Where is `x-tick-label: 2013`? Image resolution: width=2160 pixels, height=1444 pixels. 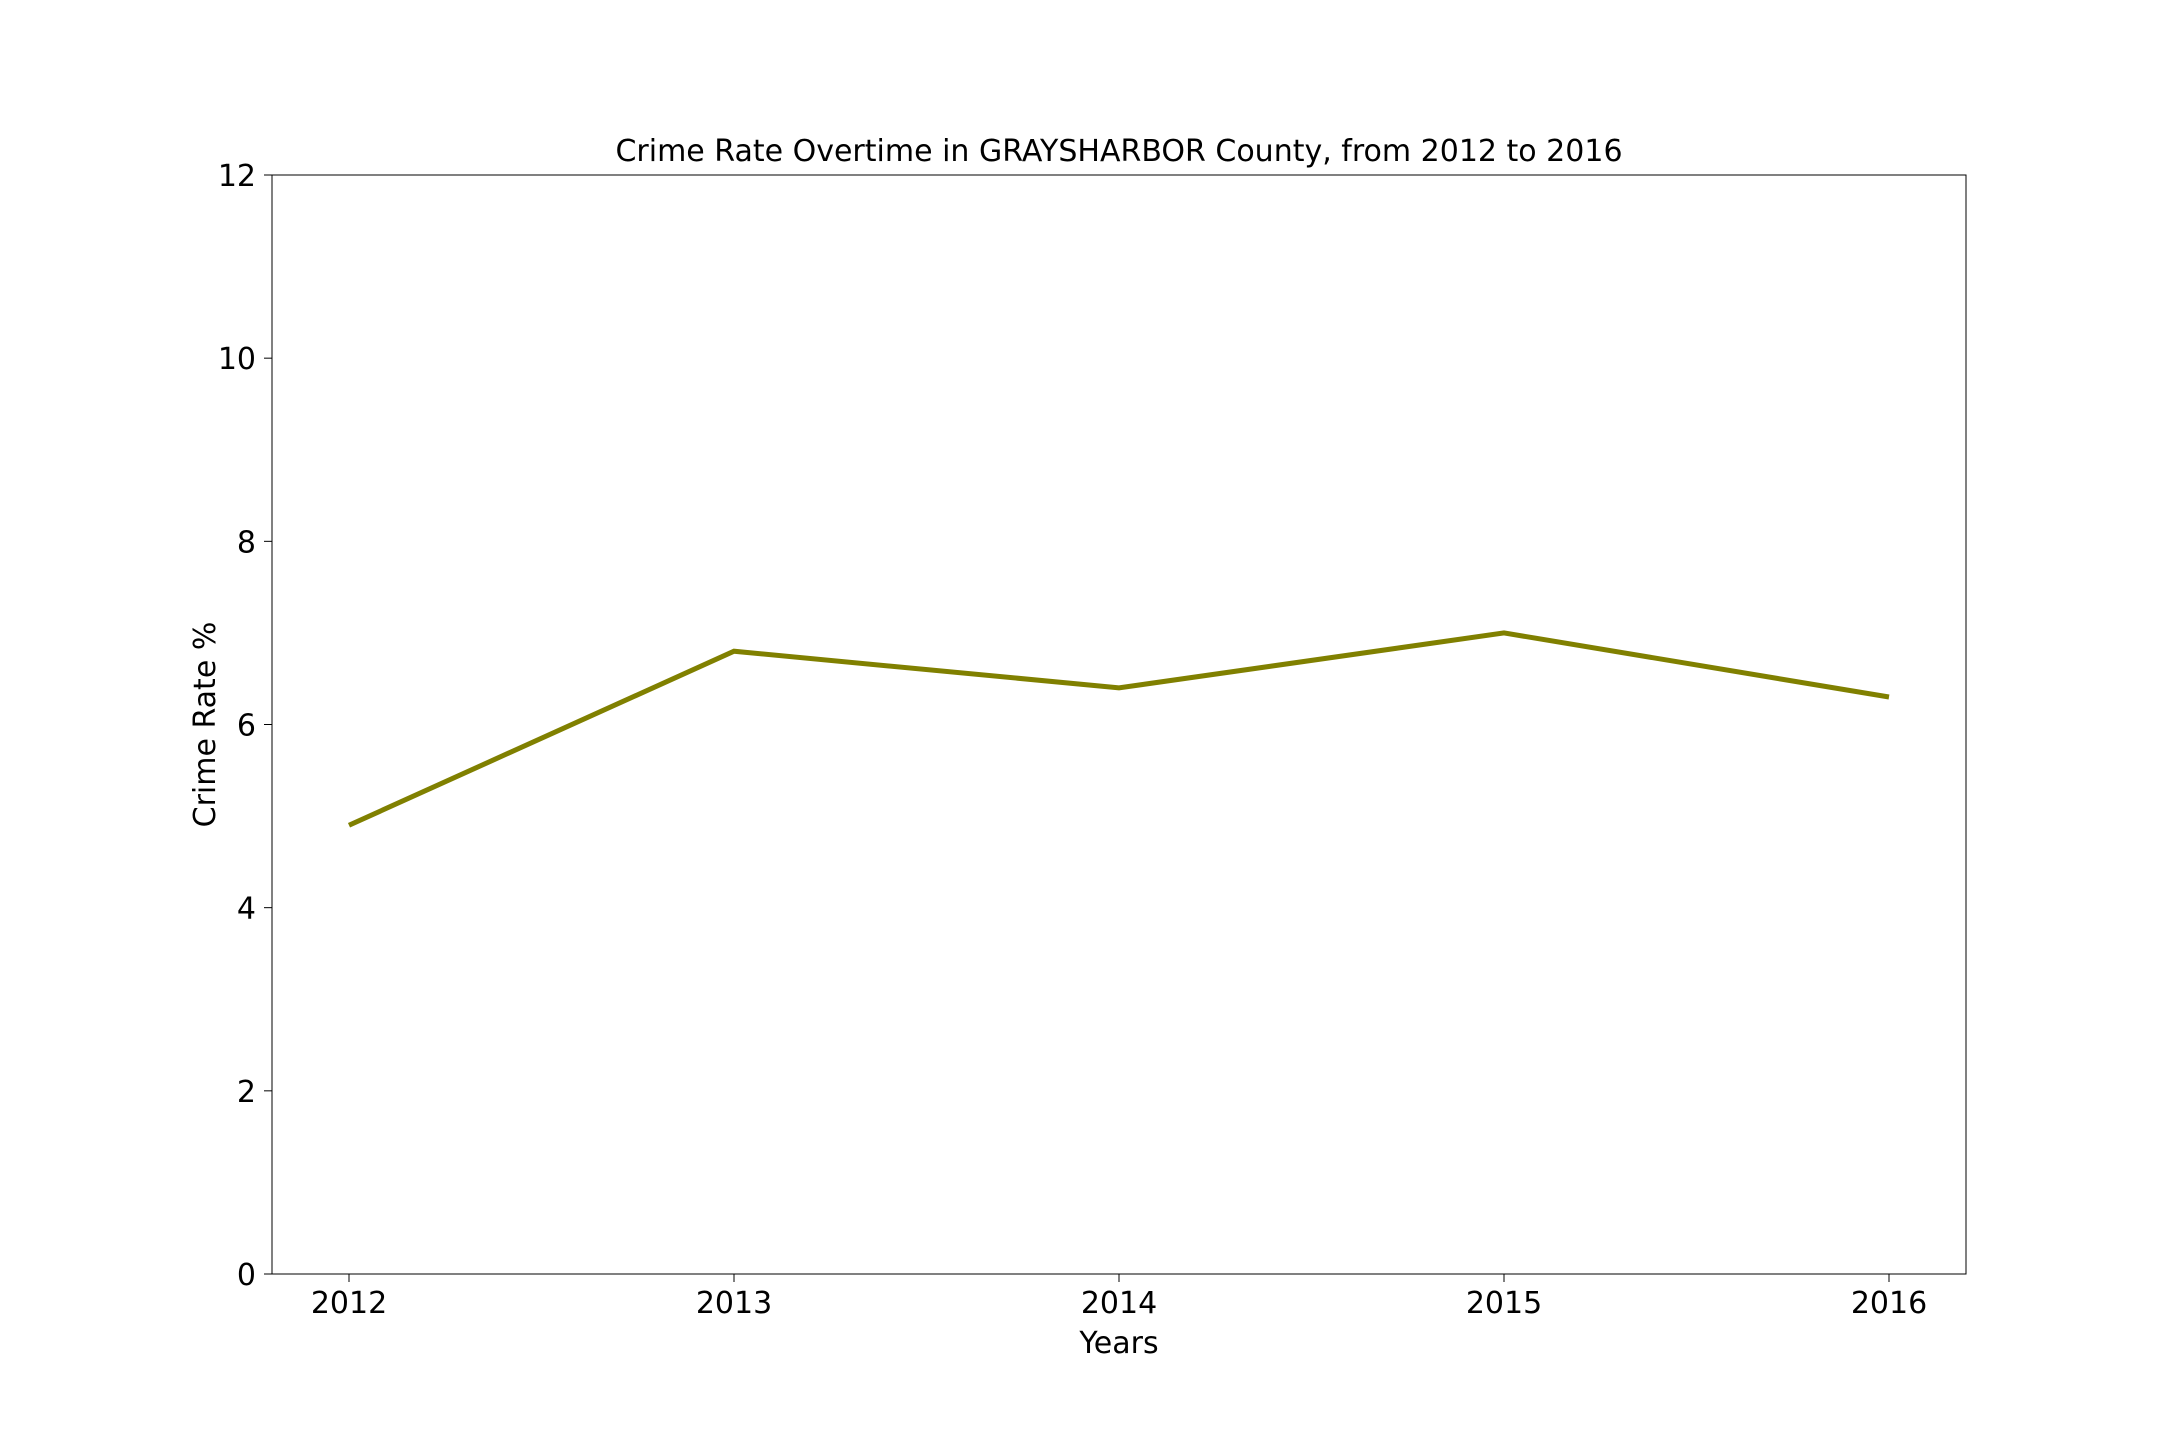 x-tick-label: 2013 is located at coordinates (734, 1303).